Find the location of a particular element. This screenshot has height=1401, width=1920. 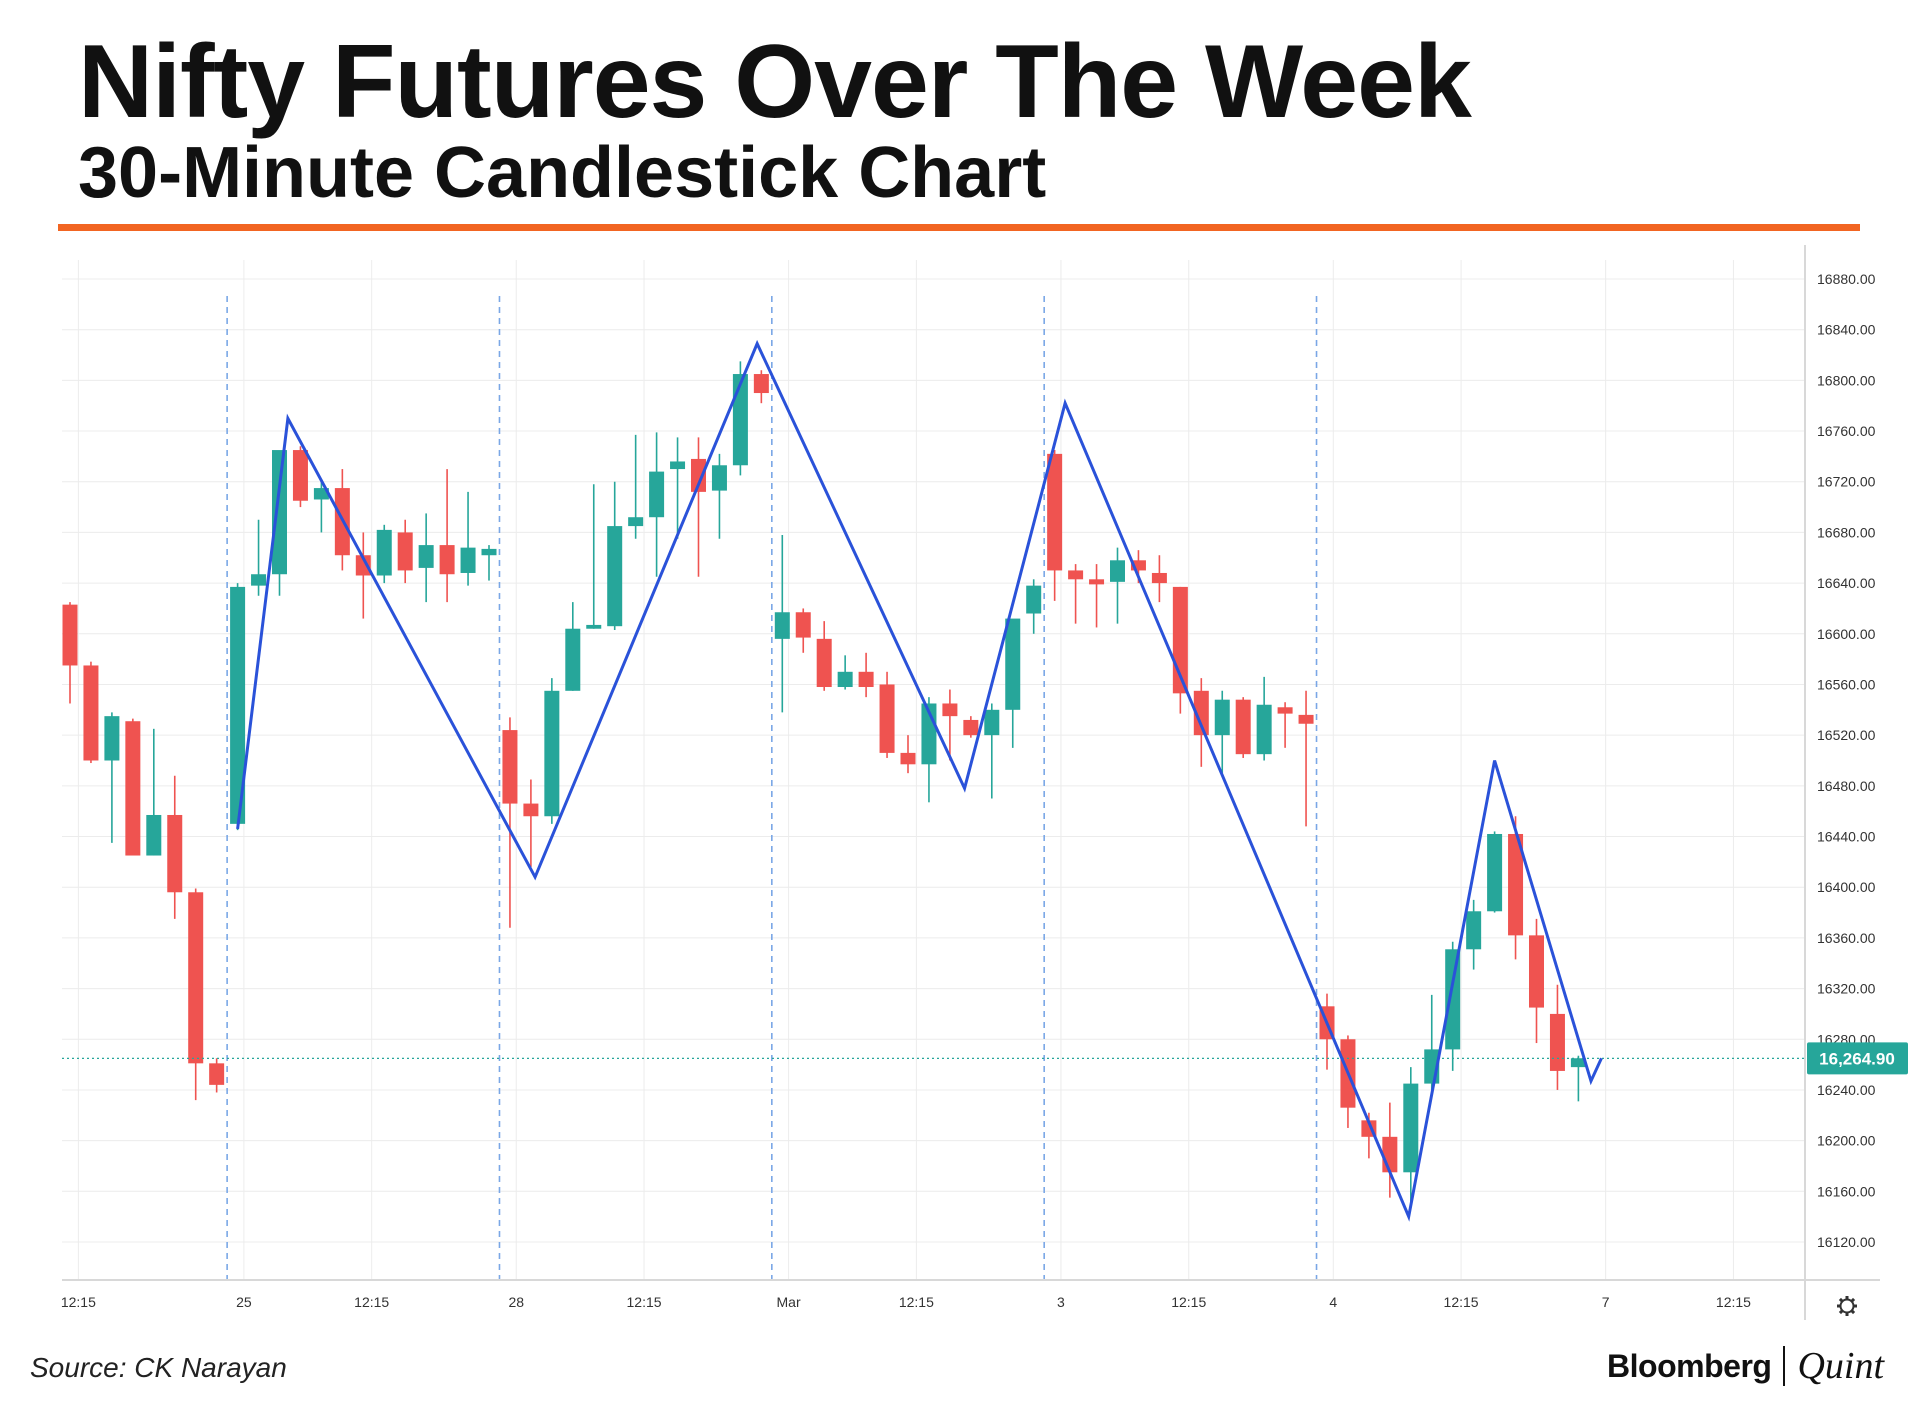

brand-secondary: Quint is located at coordinates (1840, 1366).